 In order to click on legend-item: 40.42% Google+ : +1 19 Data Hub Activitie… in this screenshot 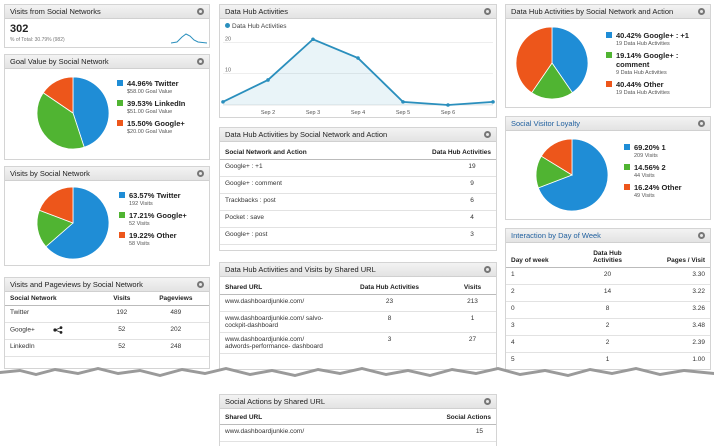, I will do `click(658, 39)`.